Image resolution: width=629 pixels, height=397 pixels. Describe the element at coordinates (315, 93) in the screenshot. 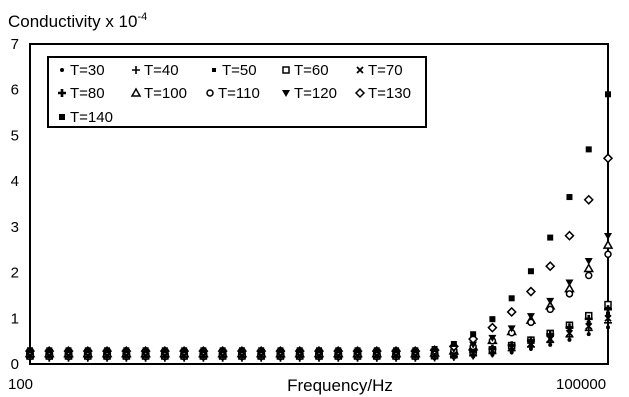

I see `legend-label: T=120` at that location.